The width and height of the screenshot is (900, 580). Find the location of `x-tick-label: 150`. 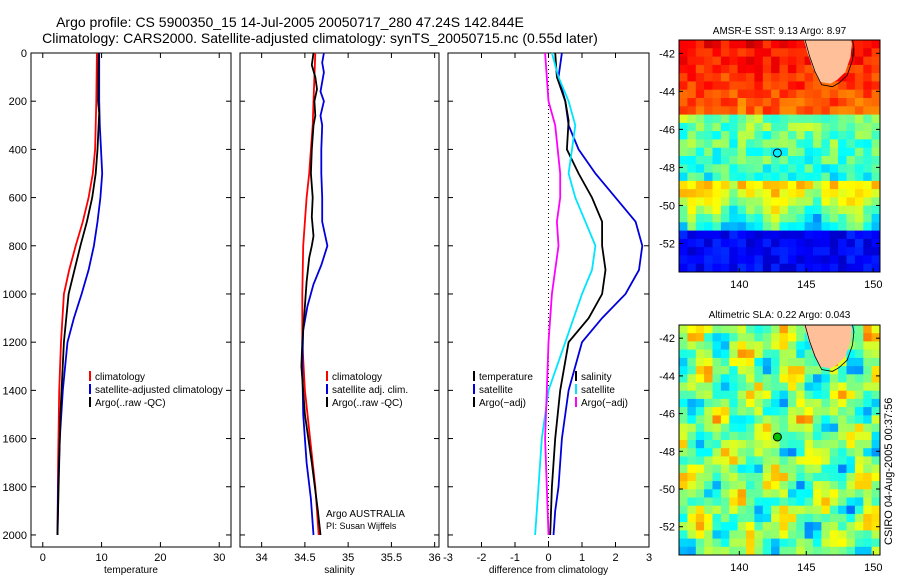

x-tick-label: 150 is located at coordinates (873, 568).